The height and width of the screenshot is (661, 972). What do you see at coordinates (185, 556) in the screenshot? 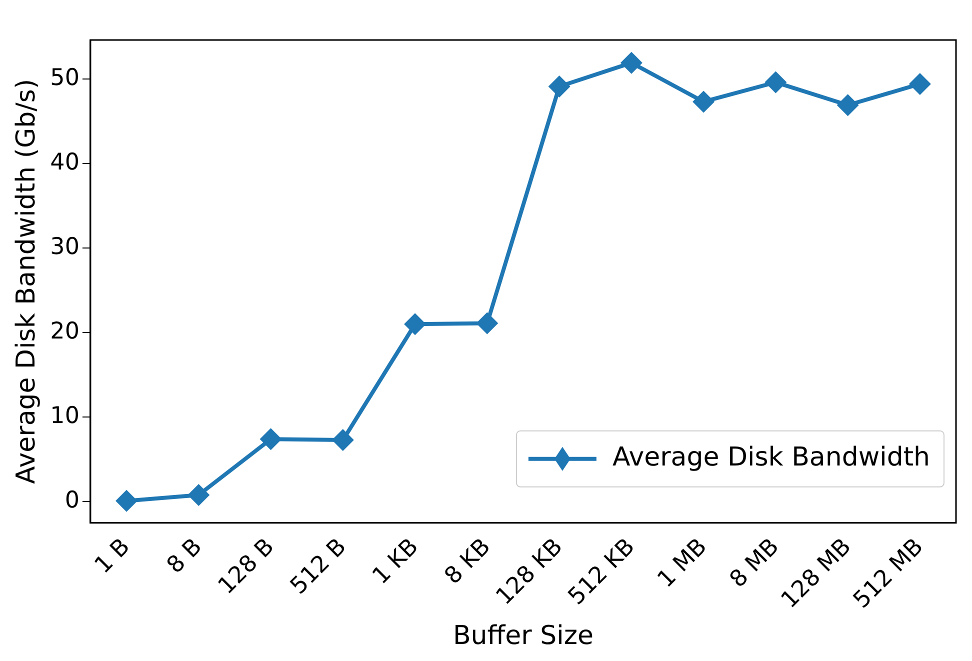
I see `x-tick-label: 8 B` at bounding box center [185, 556].